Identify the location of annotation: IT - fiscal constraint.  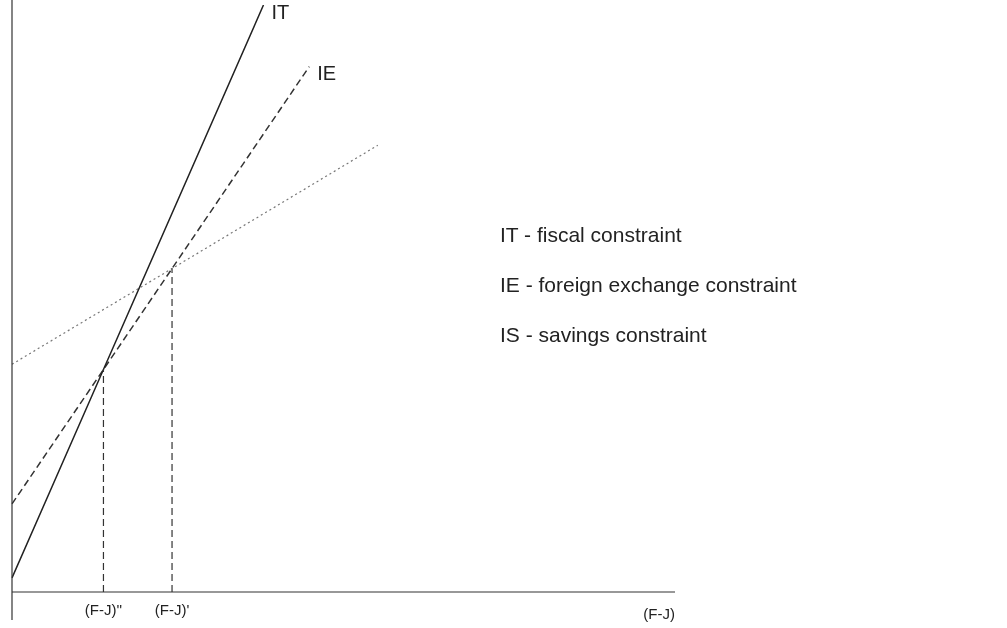
(591, 234).